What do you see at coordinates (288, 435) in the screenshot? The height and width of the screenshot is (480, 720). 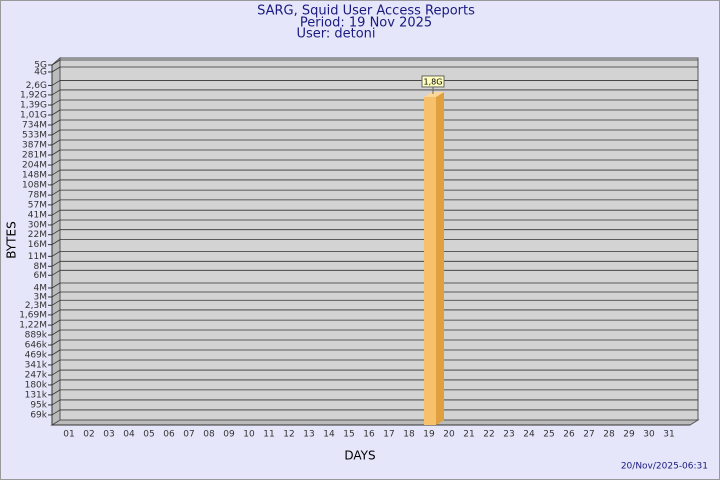 I see `x-tick-label: 12` at bounding box center [288, 435].